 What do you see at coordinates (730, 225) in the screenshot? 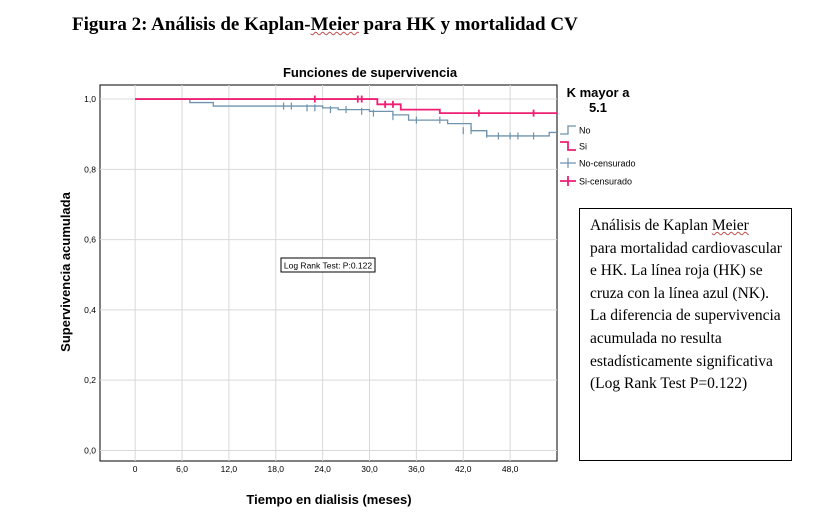
I see `note-underlined-word: Meier` at bounding box center [730, 225].